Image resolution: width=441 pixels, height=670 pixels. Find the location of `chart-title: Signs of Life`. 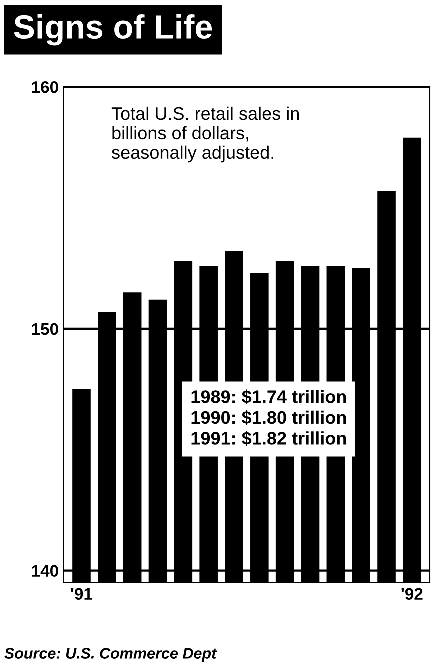

chart-title: Signs of Life is located at coordinates (113, 30).